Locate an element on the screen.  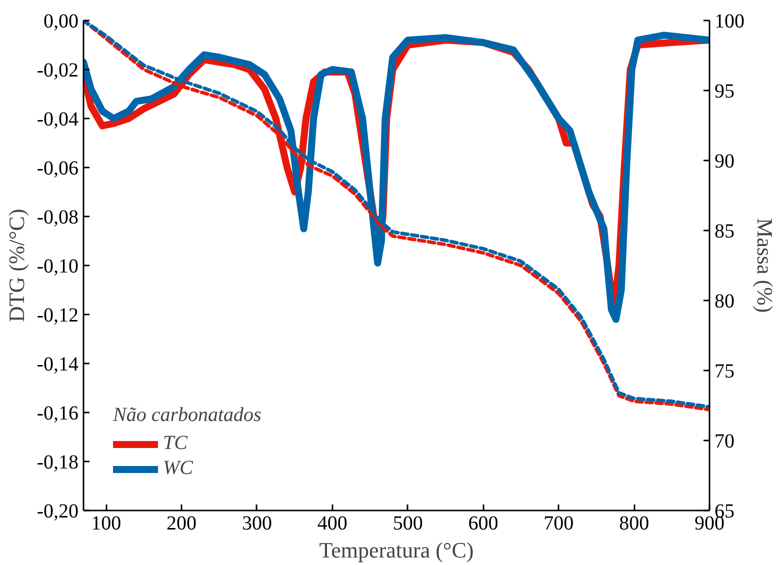
y2-tick-label: 85 is located at coordinates (724, 231).